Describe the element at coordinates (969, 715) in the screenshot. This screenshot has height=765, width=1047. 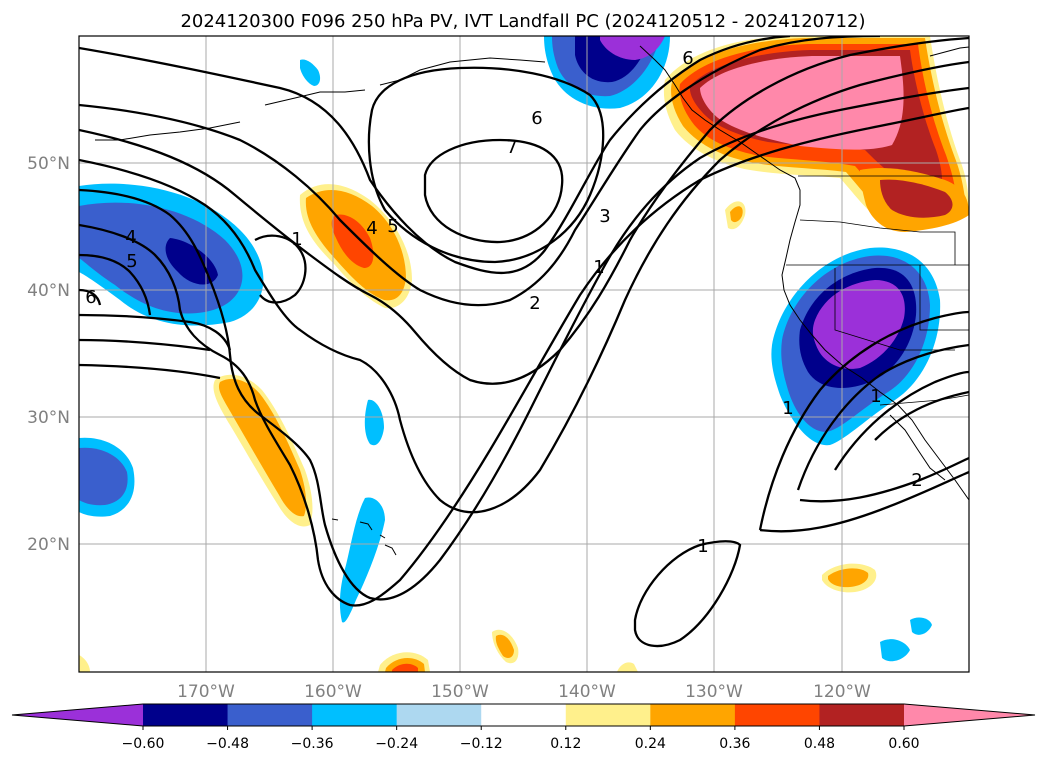
I see `colorbar-extend-max` at that location.